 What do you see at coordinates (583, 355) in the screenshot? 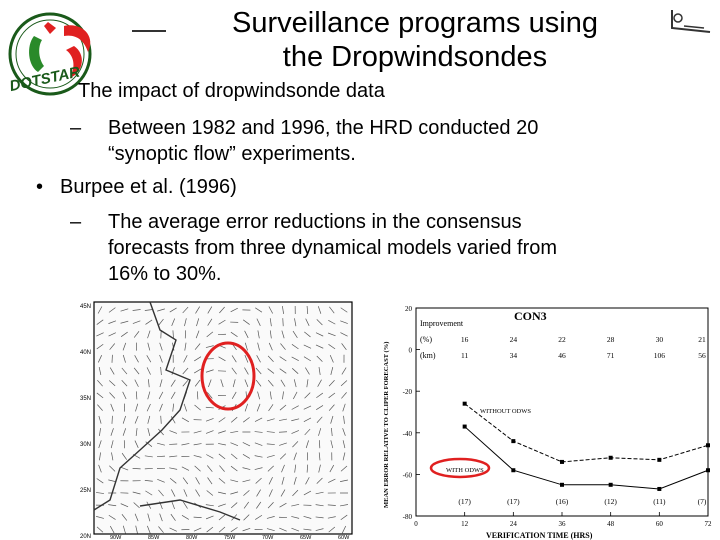
I see `km-values: 11 34 46 71 106 56` at bounding box center [583, 355].